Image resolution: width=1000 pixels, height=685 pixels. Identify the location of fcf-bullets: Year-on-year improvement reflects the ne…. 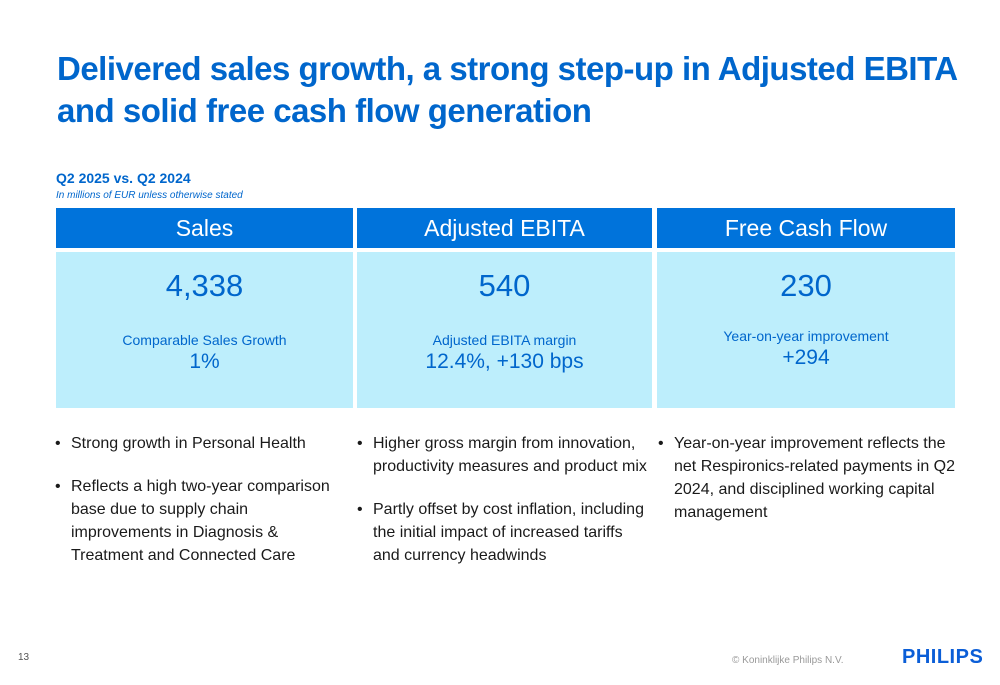
(807, 488).